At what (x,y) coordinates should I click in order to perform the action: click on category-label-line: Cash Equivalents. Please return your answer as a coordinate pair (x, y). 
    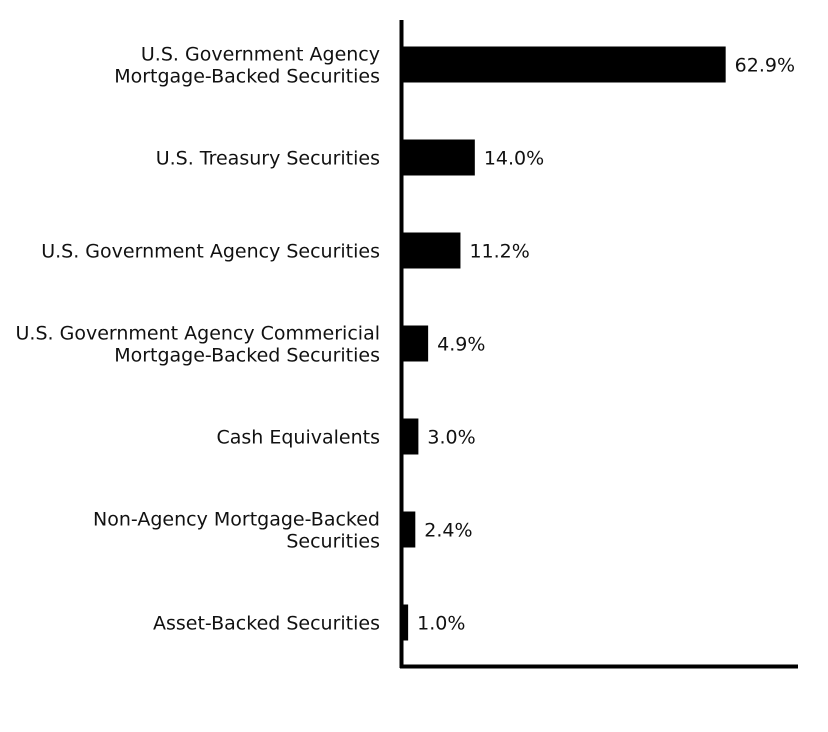
    Looking at the image, I should click on (298, 438).